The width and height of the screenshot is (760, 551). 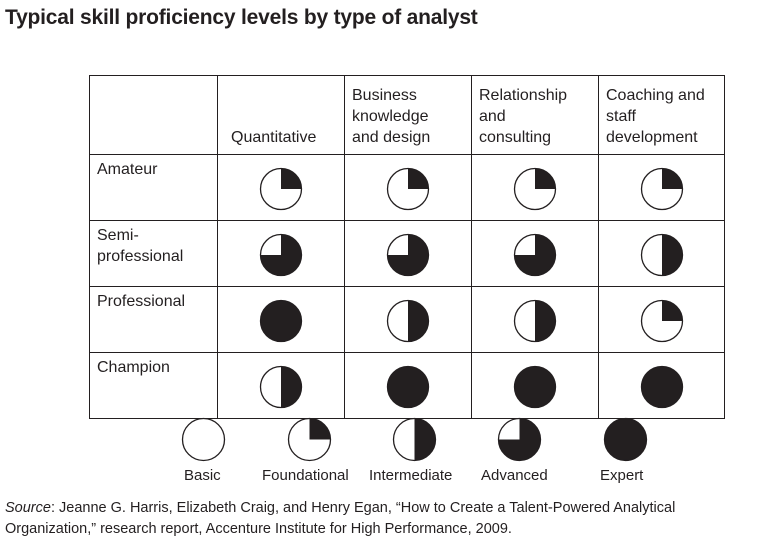 I want to click on row-professional: Professional, so click(x=407, y=319).